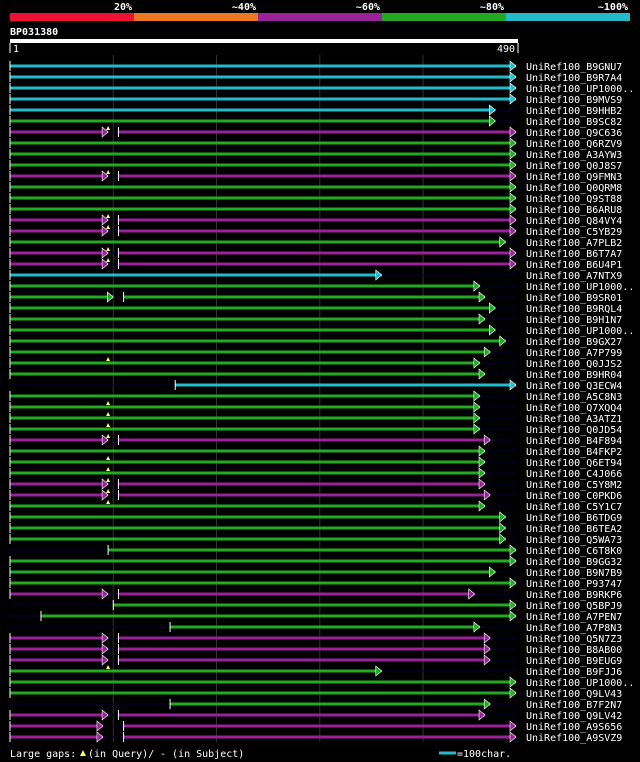 This screenshot has width=640, height=762. Describe the element at coordinates (315, 165) in the screenshot. I see `alignment-row: UniRef100_Q0J8S7` at that location.